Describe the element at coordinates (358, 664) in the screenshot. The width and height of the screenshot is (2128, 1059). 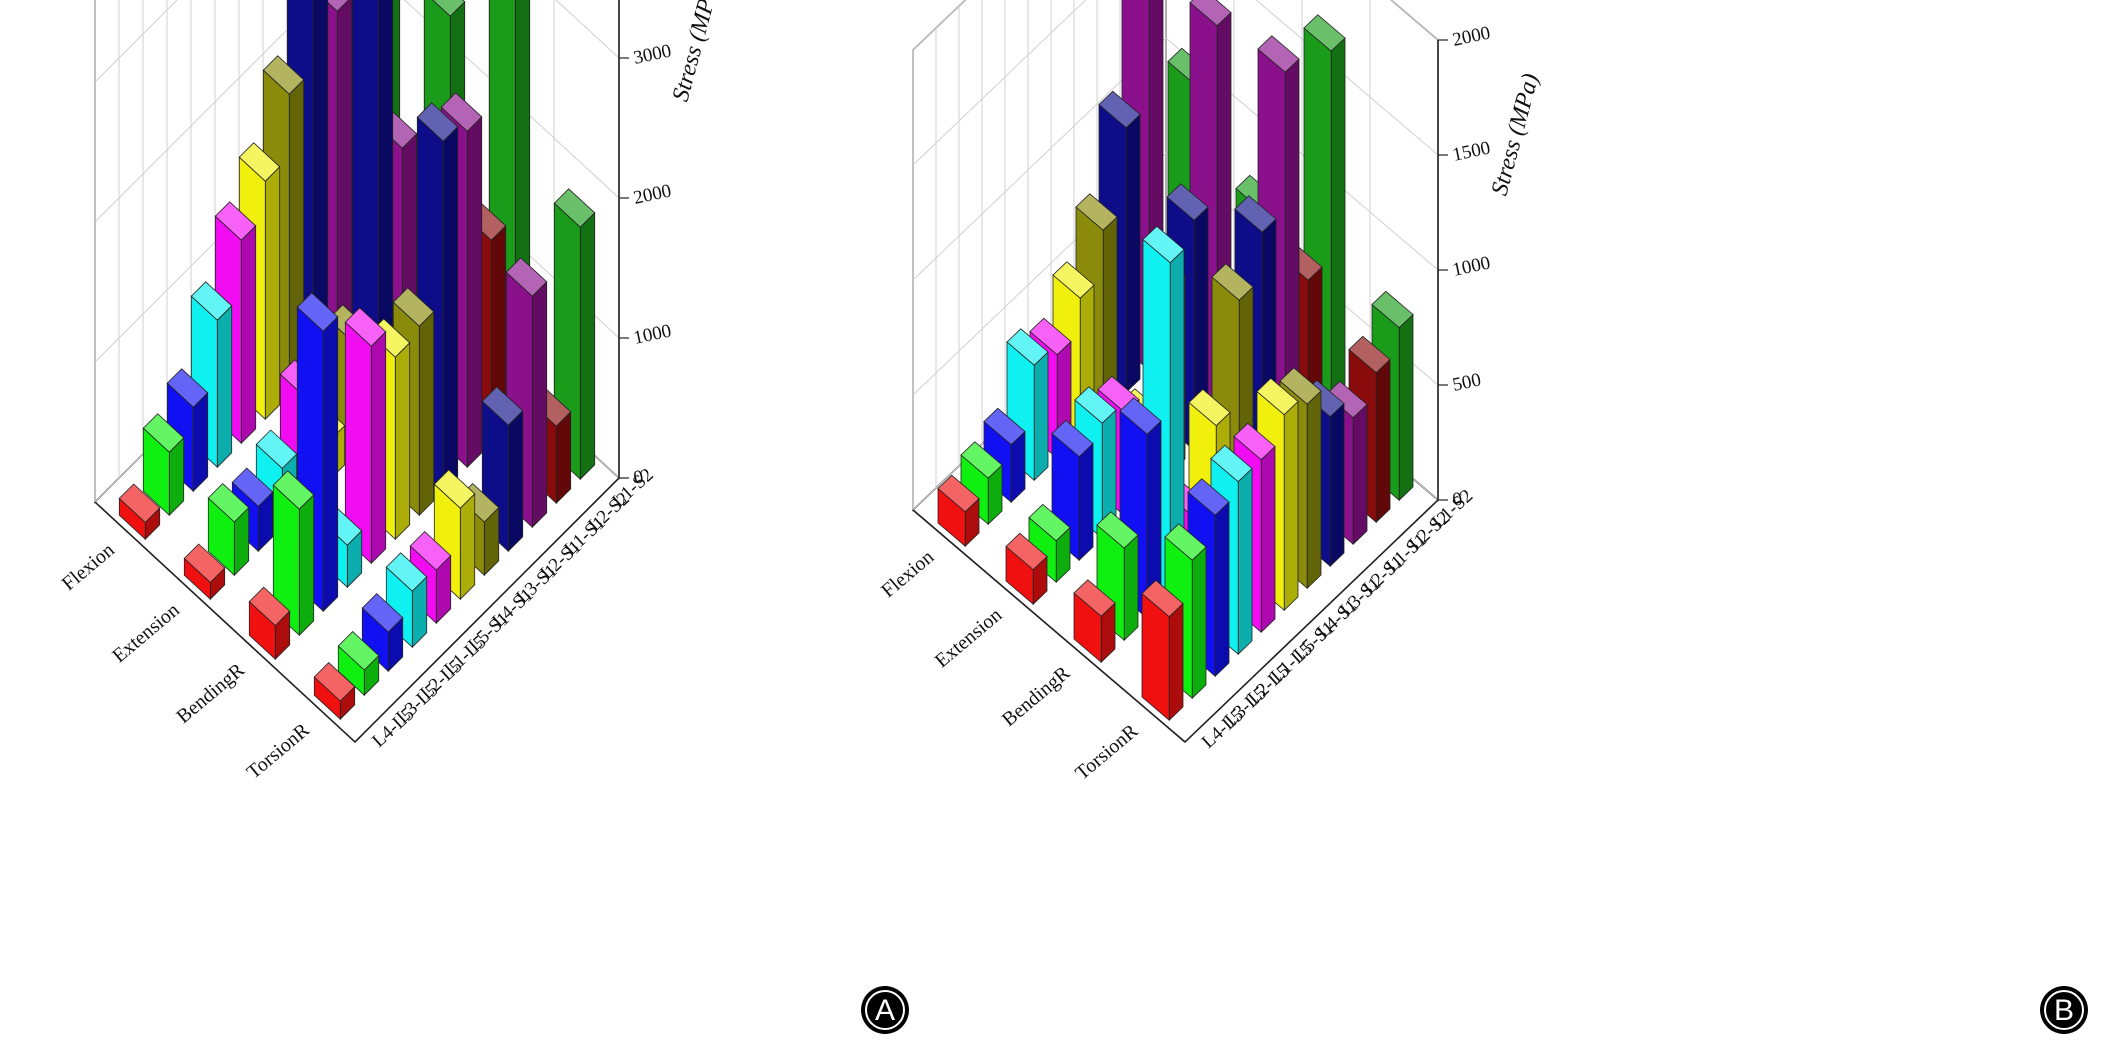
I see `bar-torsionr-l3-l5` at that location.